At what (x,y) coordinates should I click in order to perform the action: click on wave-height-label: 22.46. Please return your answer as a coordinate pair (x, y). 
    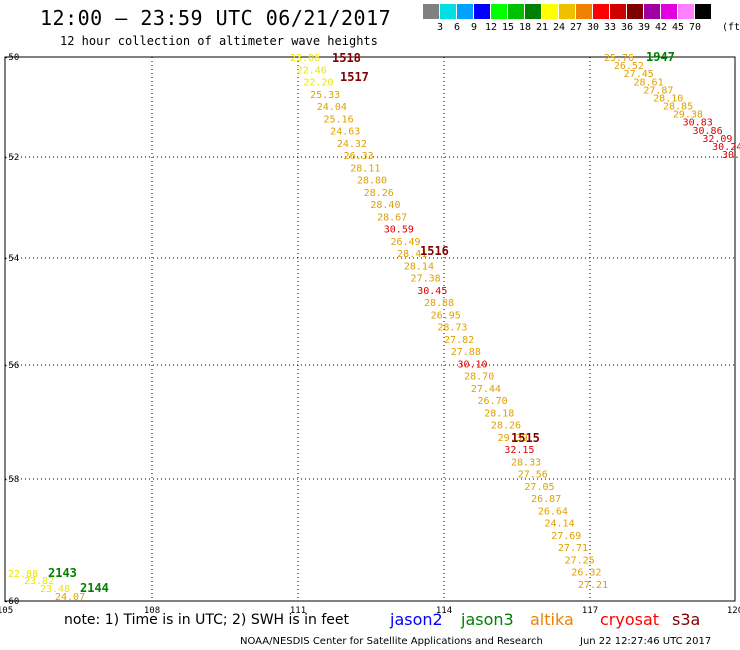
    Looking at the image, I should click on (312, 70).